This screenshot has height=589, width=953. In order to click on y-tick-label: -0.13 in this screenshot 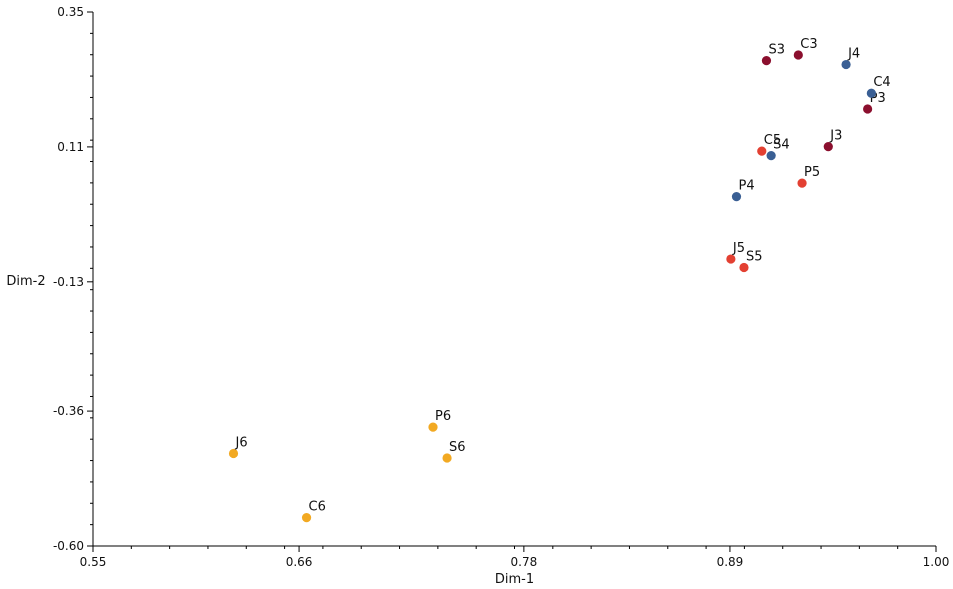, I will do `click(68, 282)`.